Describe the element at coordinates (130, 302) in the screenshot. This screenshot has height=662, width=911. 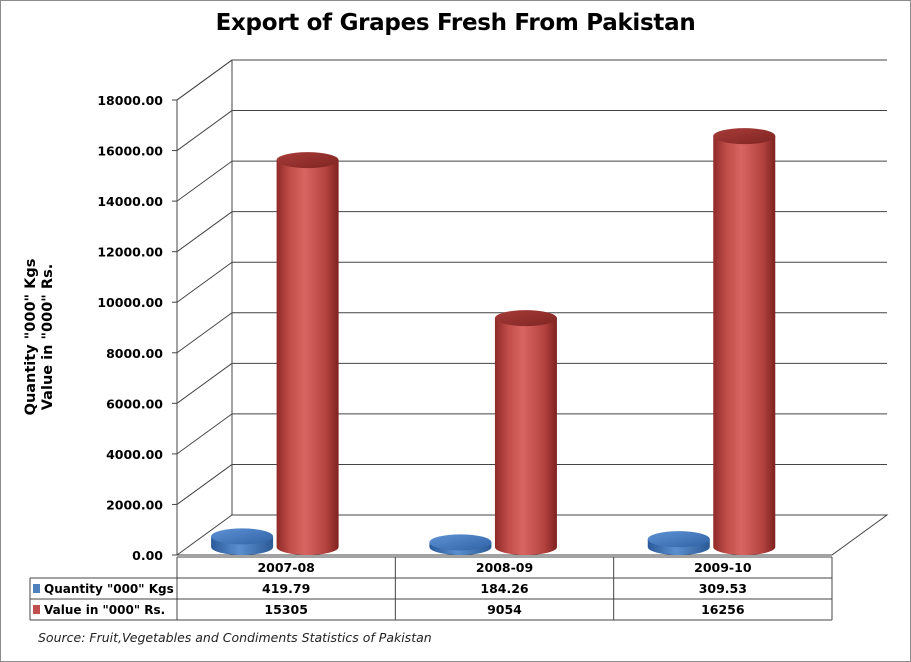
I see `y-tick-label: 10000.00` at that location.